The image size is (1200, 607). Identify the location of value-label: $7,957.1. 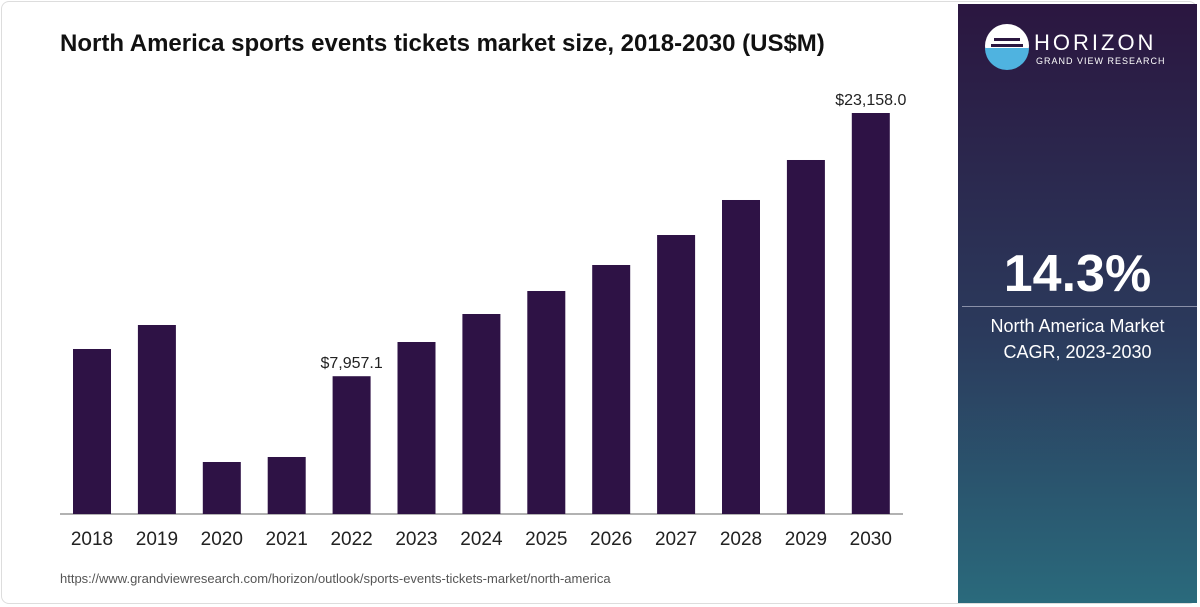
(351, 363).